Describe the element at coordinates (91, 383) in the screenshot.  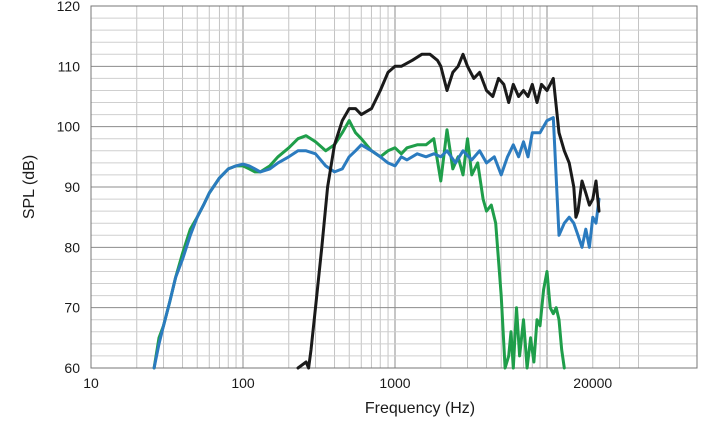
I see `x-tick-label: 10` at that location.